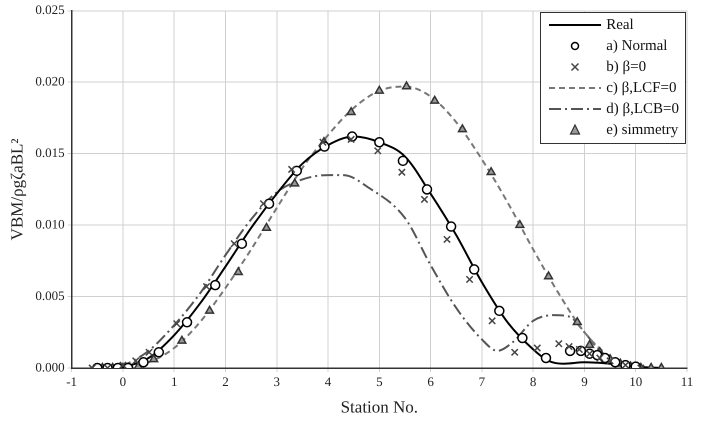 This screenshot has height=424, width=705. I want to click on x-tick-label: 4, so click(328, 382).